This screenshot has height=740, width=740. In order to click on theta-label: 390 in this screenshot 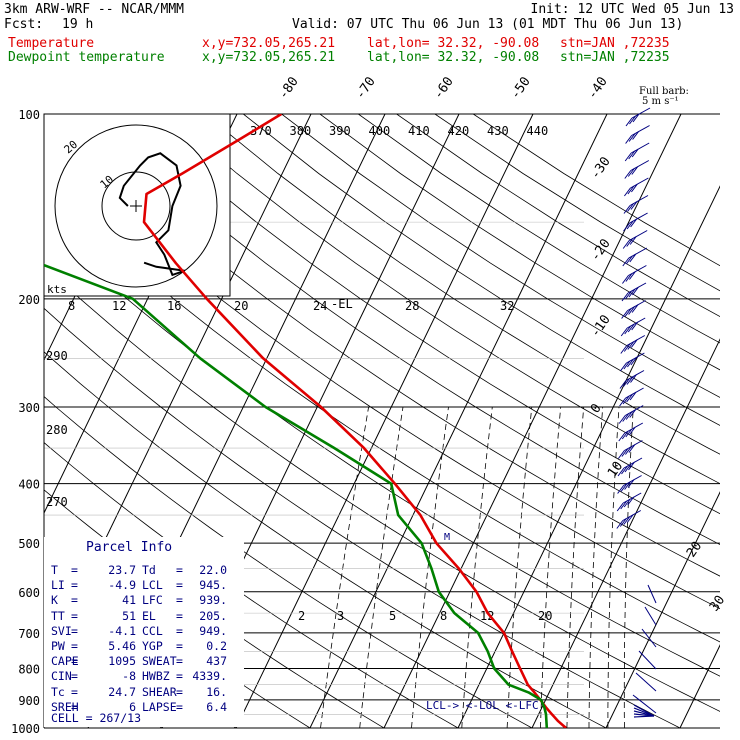, I will do `click(340, 131)`.